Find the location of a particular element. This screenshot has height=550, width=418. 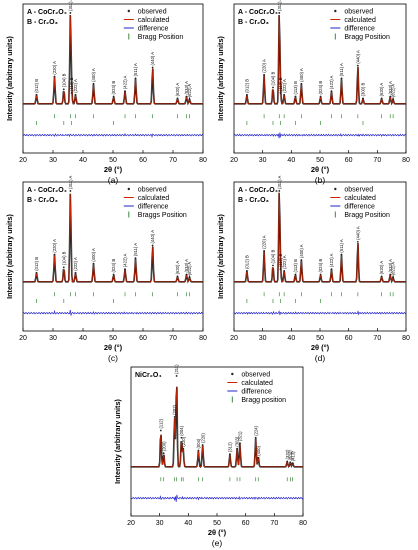

peak-label: (024) B is located at coordinates (320, 266).